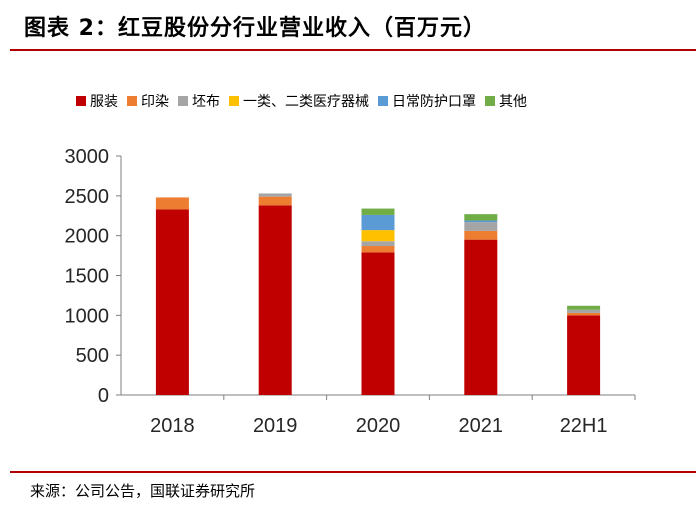 This screenshot has height=509, width=700. Describe the element at coordinates (353, 50) in the screenshot. I see `top-rule` at that location.